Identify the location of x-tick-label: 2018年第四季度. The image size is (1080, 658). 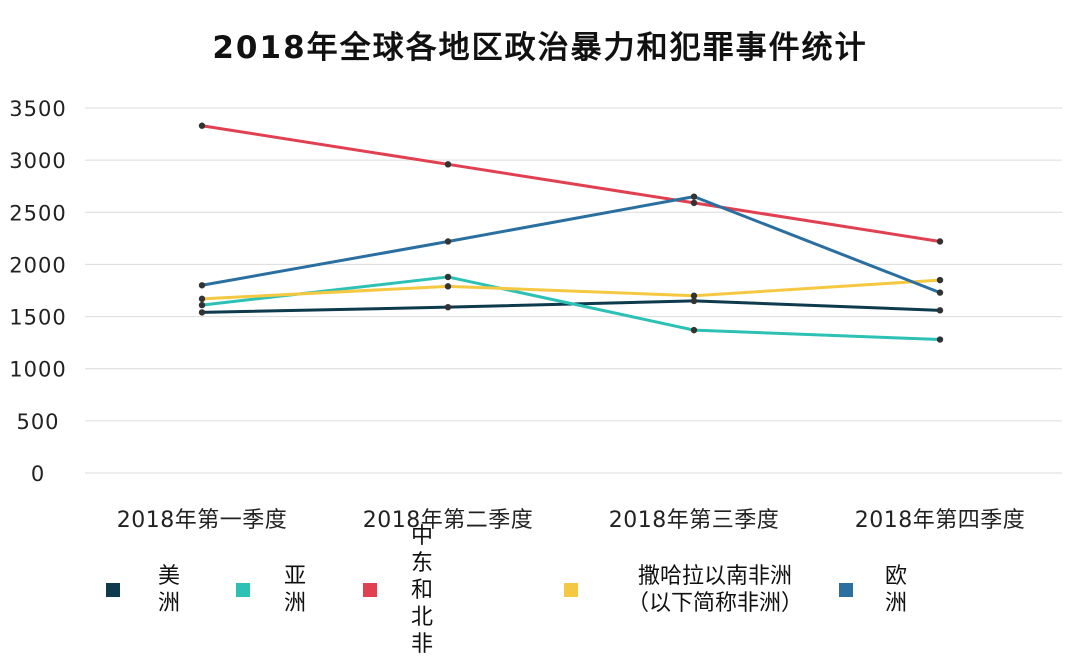
(940, 520).